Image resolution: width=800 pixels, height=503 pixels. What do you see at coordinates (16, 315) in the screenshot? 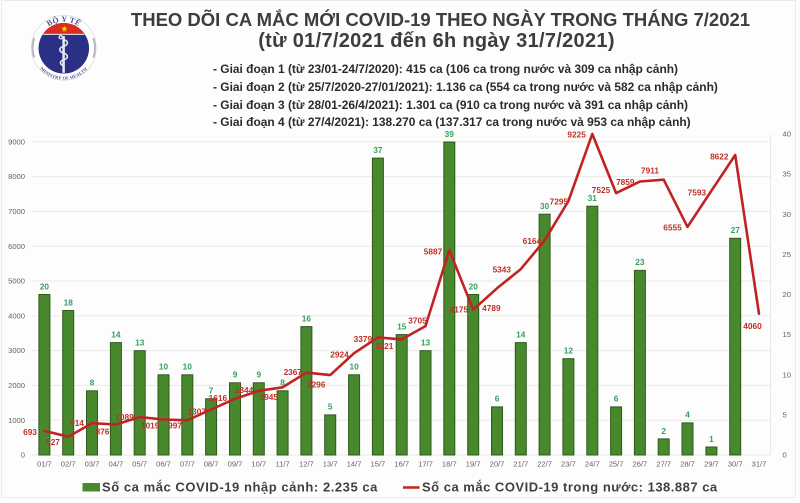
I see `svg-text: 4000` at bounding box center [16, 315].